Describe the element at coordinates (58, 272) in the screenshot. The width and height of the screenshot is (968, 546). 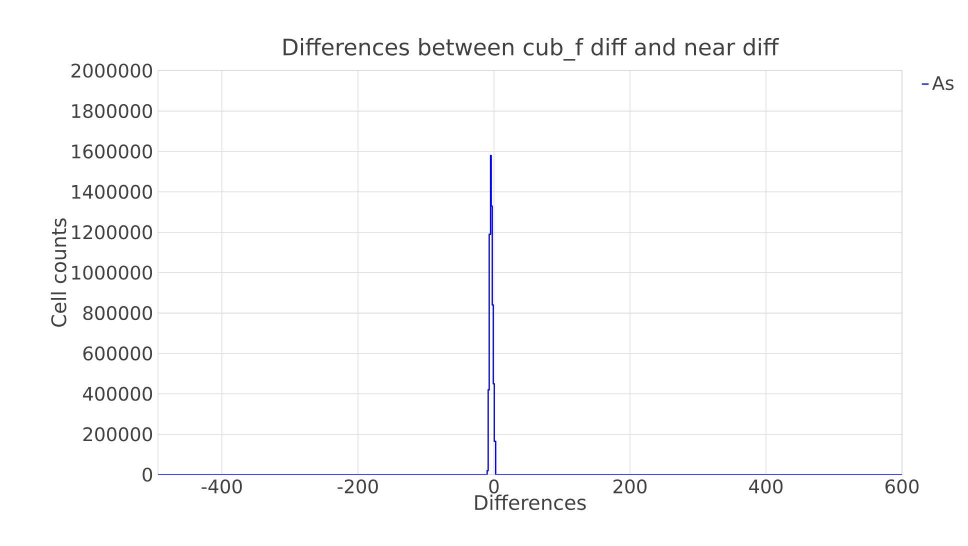
I see `y-axis-title: Cell counts` at that location.